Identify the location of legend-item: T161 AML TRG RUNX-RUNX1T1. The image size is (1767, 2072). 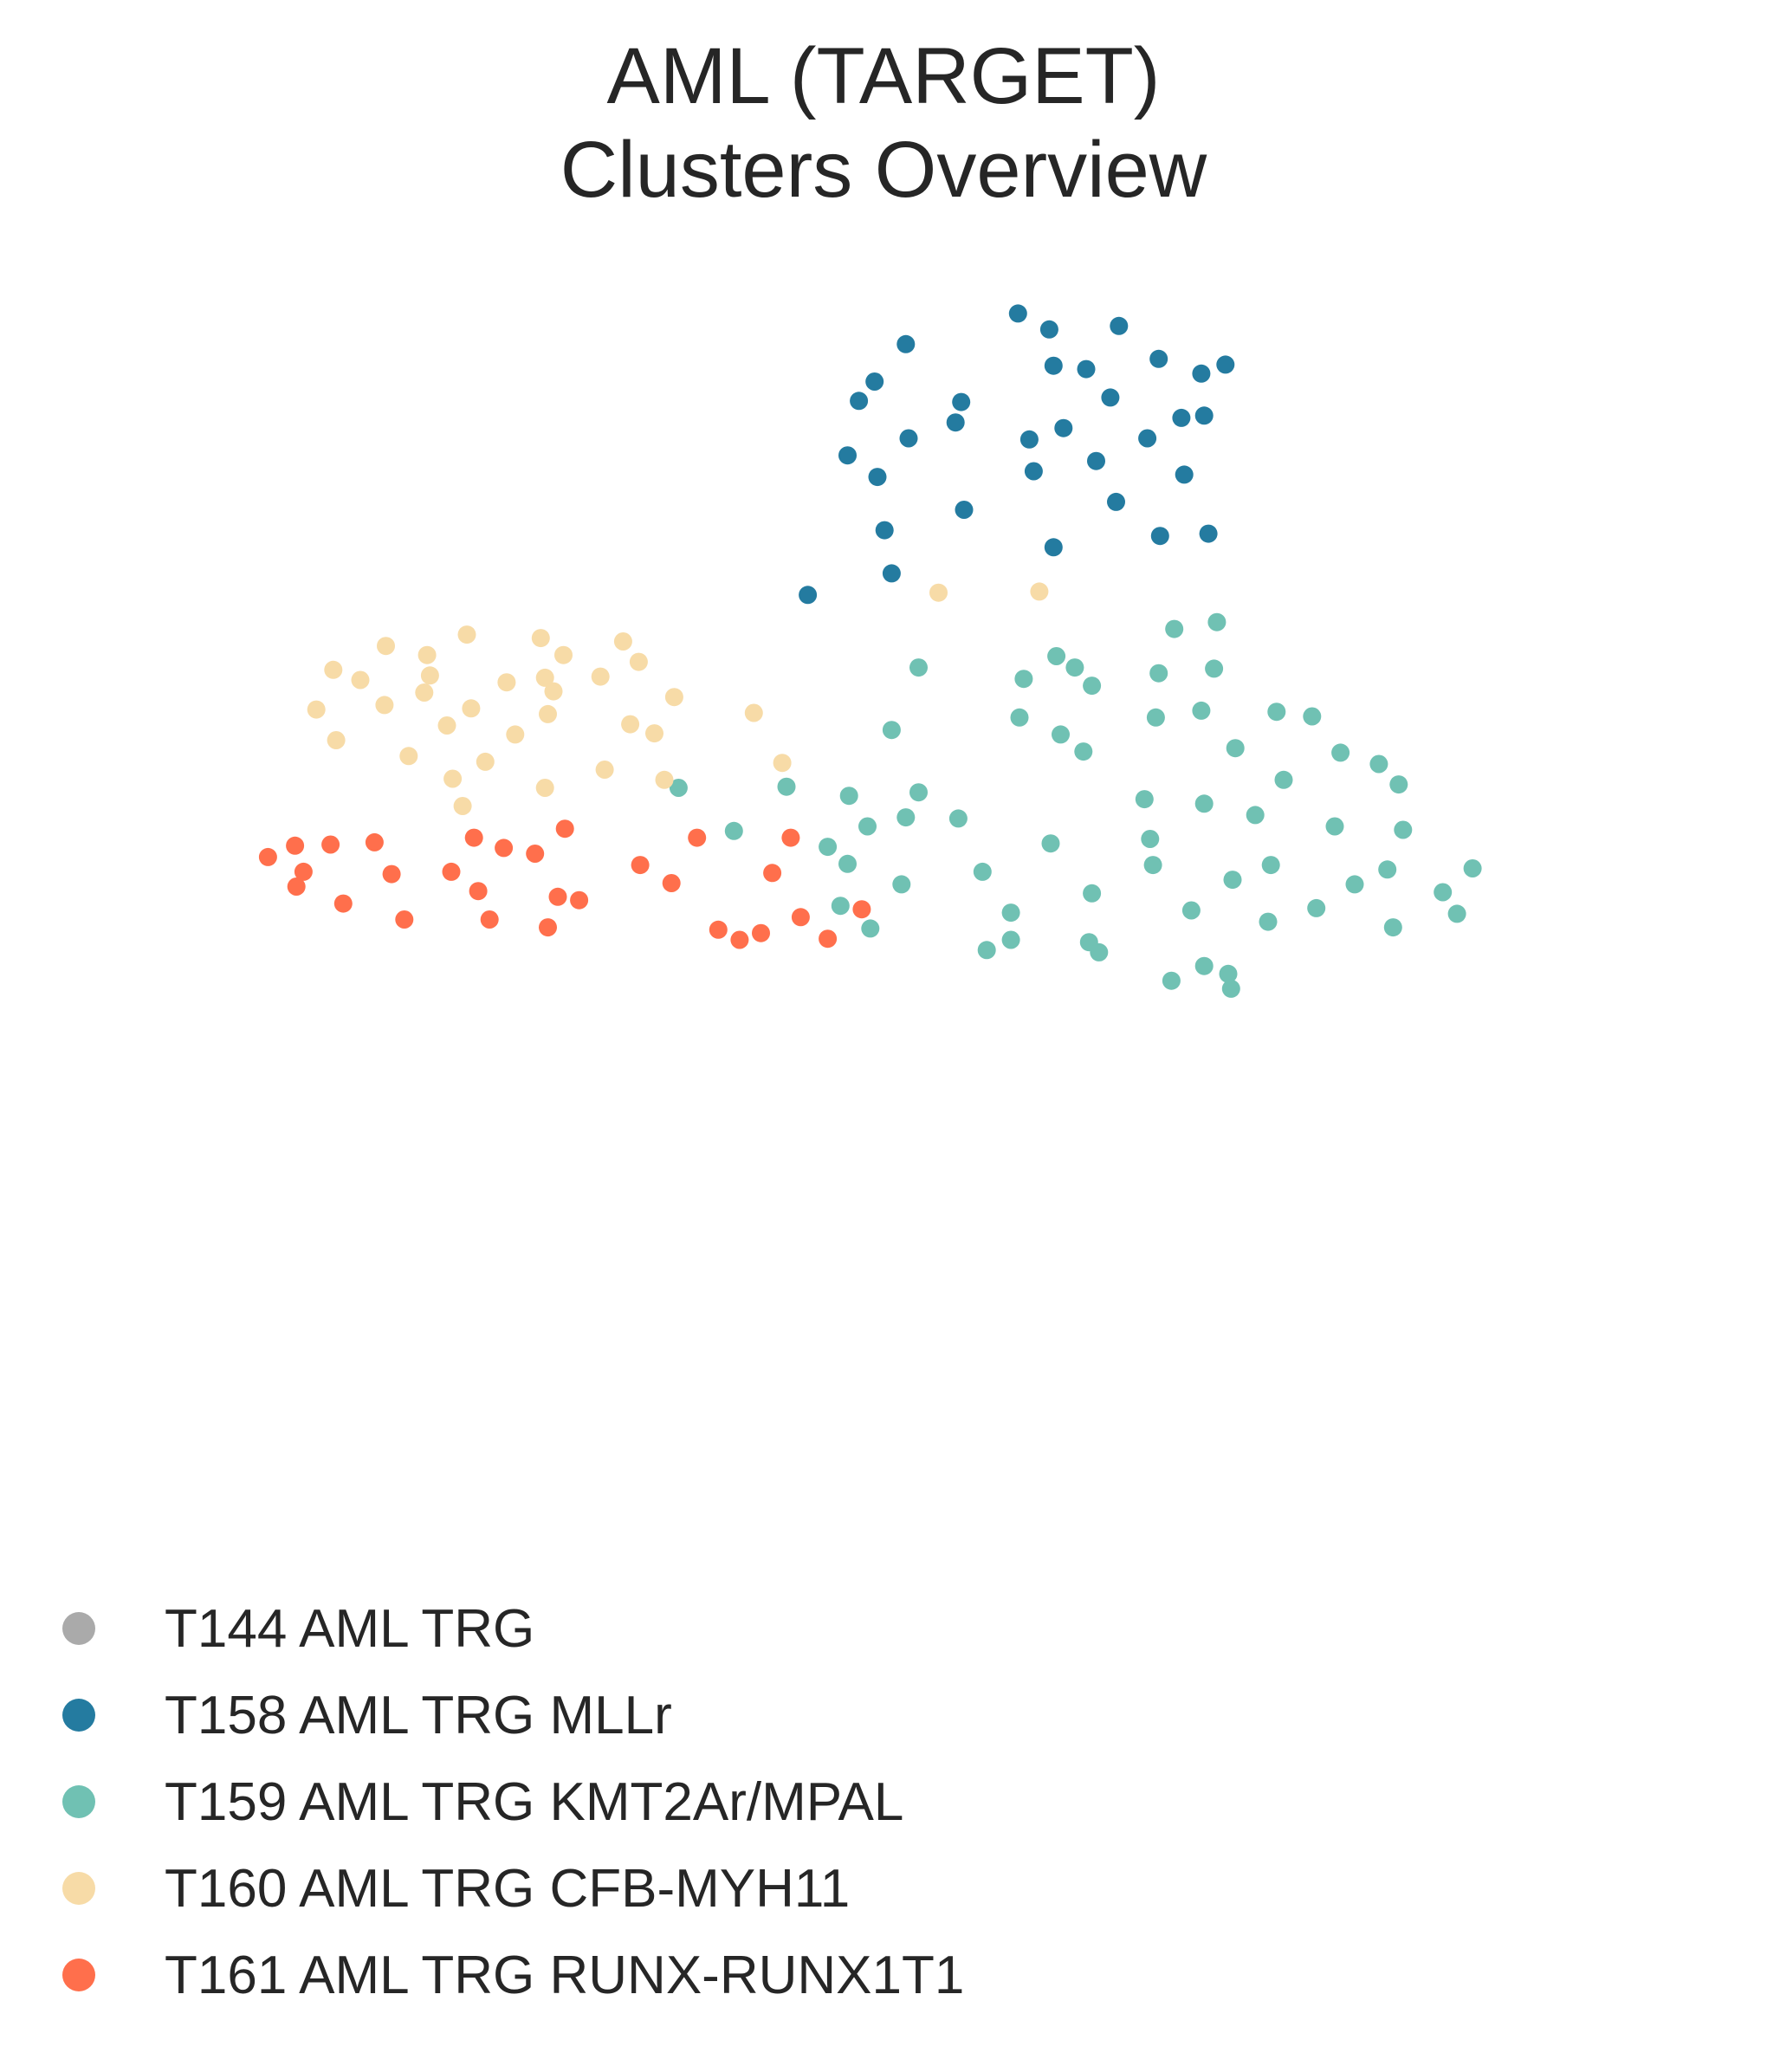
(508, 1975).